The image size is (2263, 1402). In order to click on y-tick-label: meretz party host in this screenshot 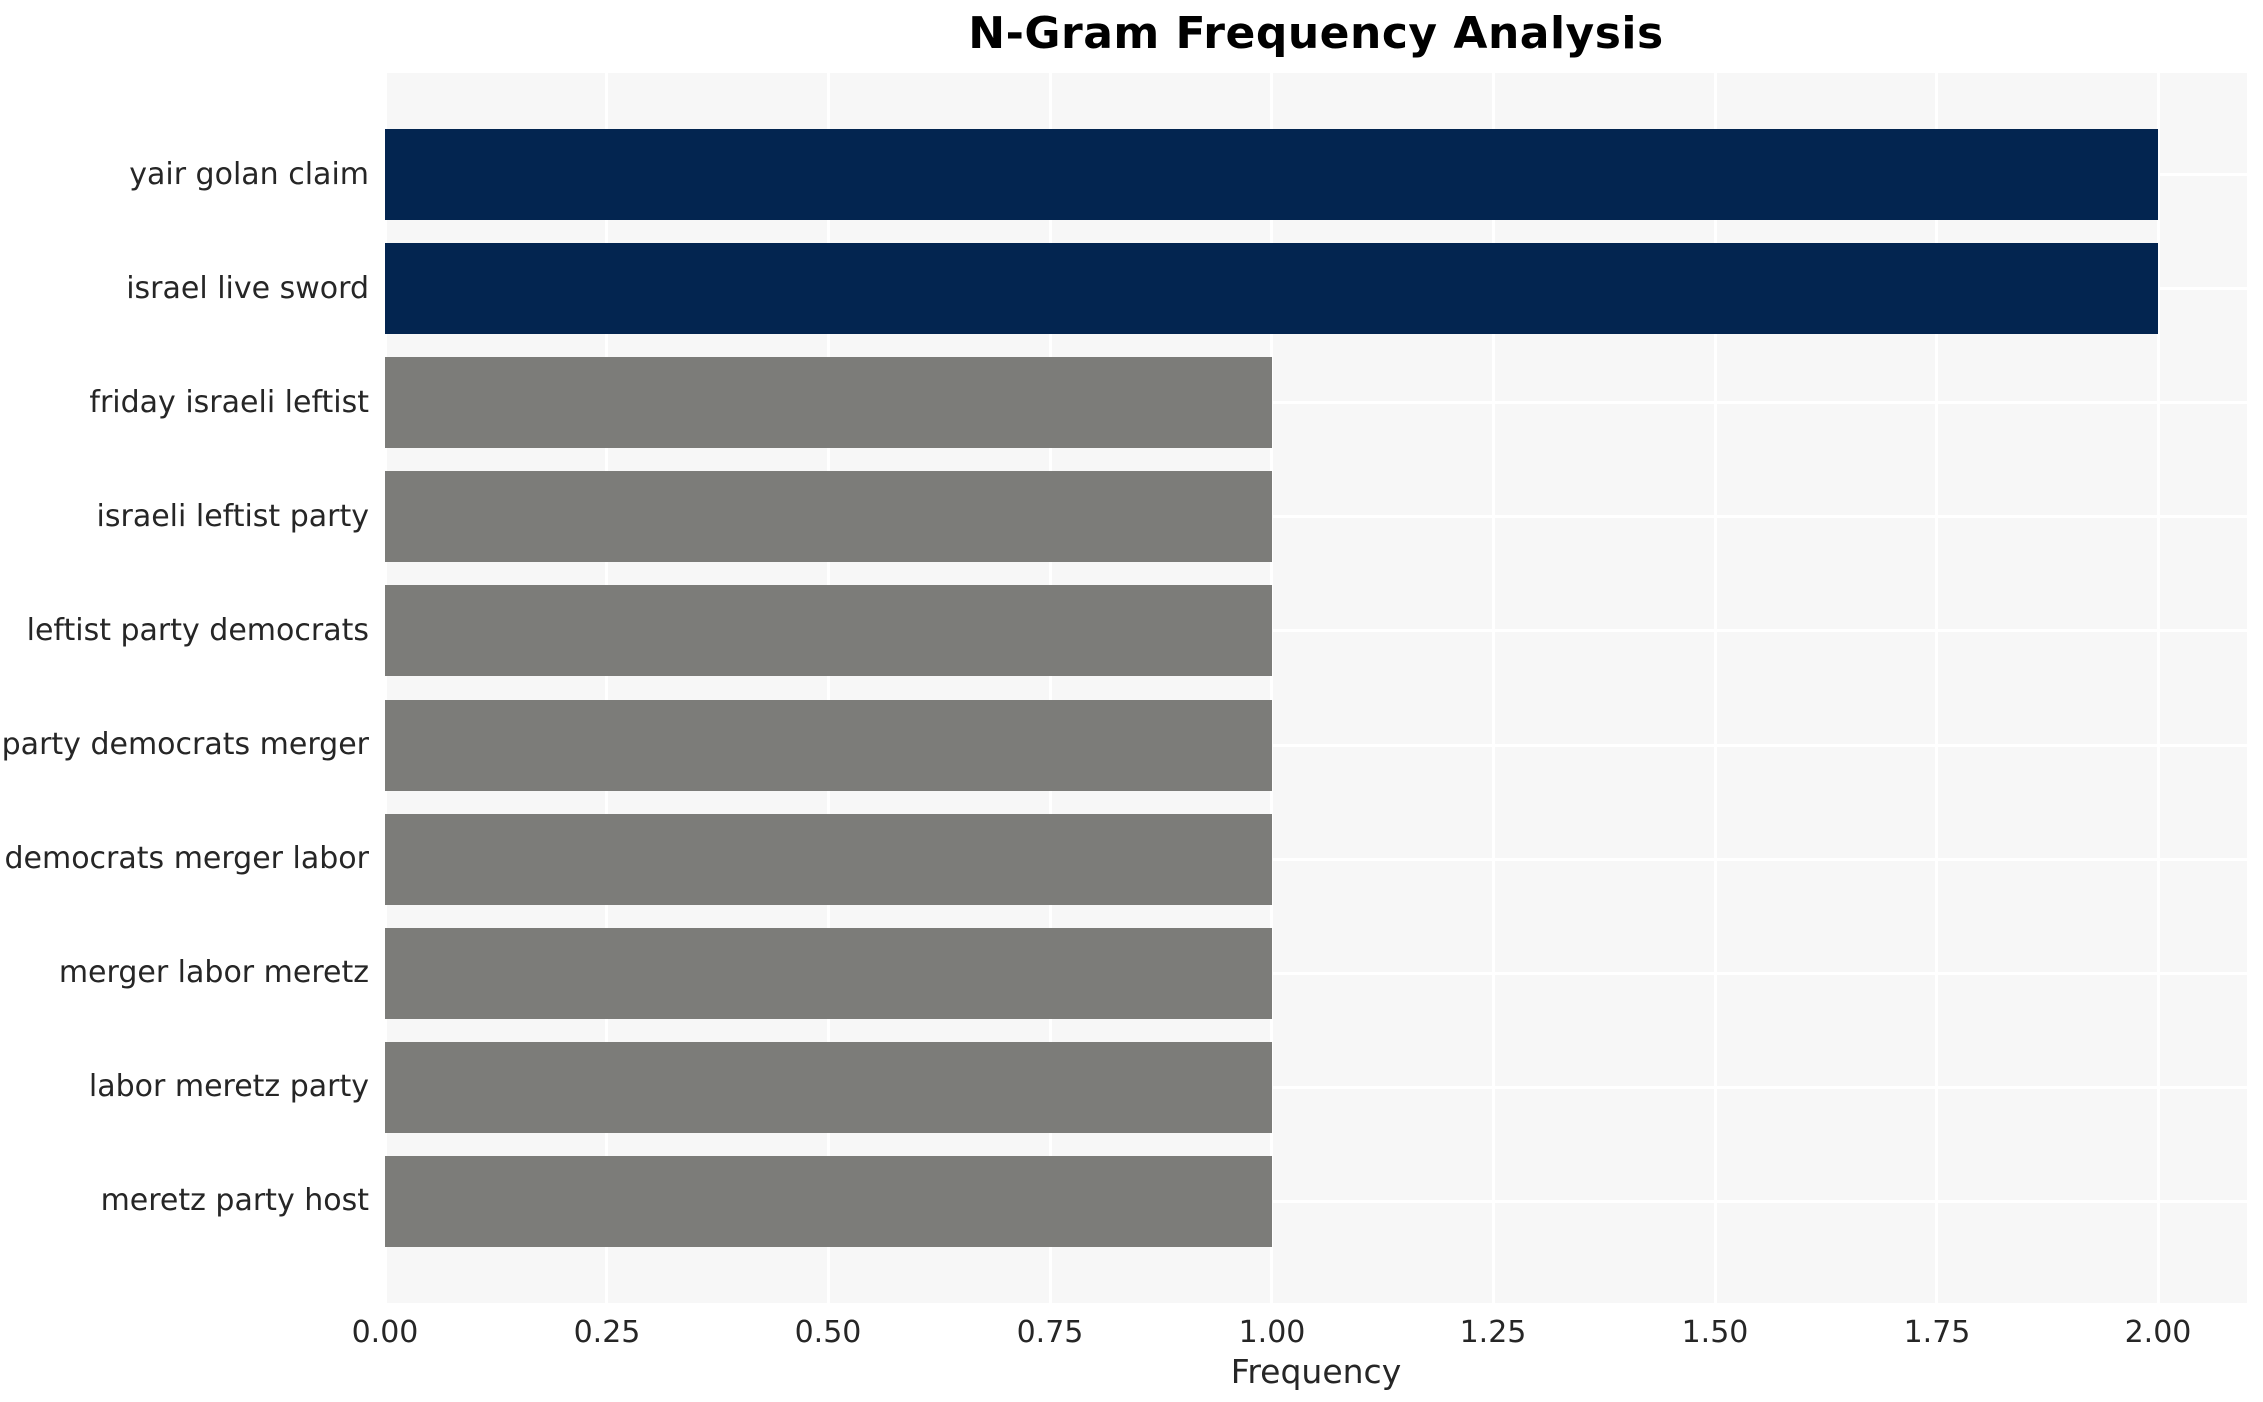, I will do `click(234, 1200)`.